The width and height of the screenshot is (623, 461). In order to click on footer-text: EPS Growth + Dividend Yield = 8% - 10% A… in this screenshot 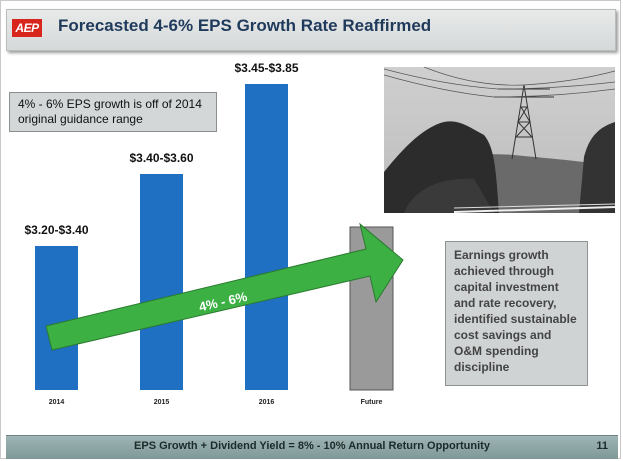, I will do `click(312, 446)`.